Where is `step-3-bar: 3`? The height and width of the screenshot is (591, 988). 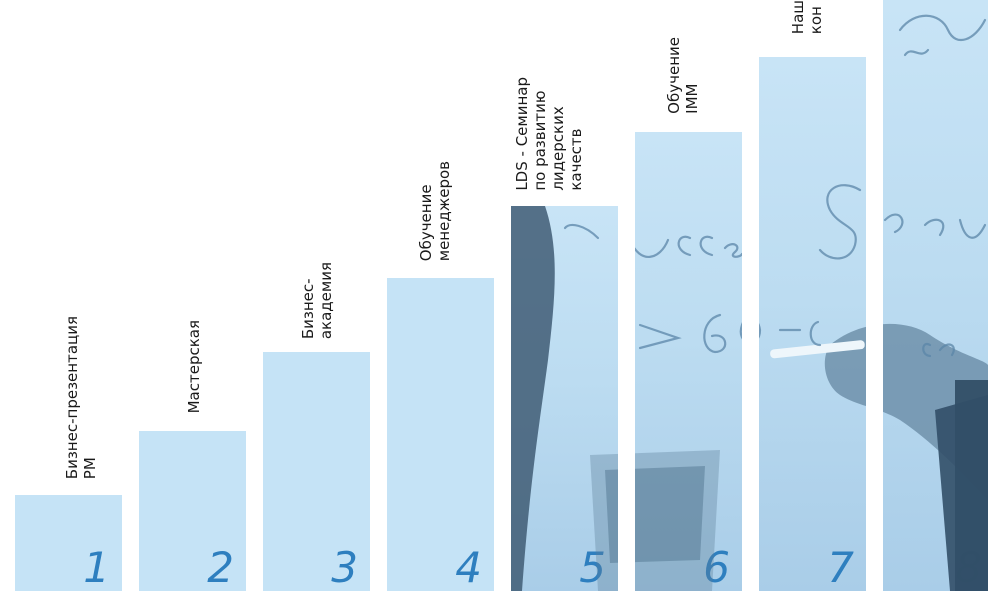 step-3-bar: 3 is located at coordinates (316, 471).